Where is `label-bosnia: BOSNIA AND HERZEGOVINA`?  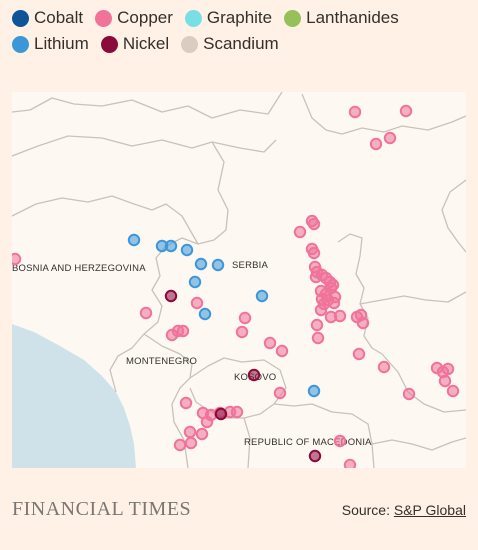
label-bosnia: BOSNIA AND HERZEGOVINA is located at coordinates (79, 268).